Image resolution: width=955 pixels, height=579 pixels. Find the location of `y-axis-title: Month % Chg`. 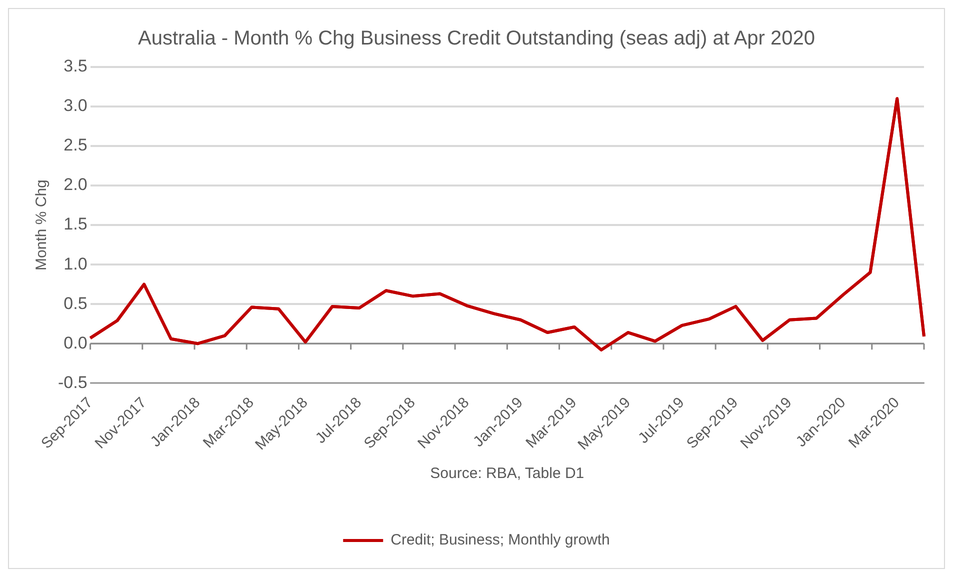

y-axis-title: Month % Chg is located at coordinates (41, 225).